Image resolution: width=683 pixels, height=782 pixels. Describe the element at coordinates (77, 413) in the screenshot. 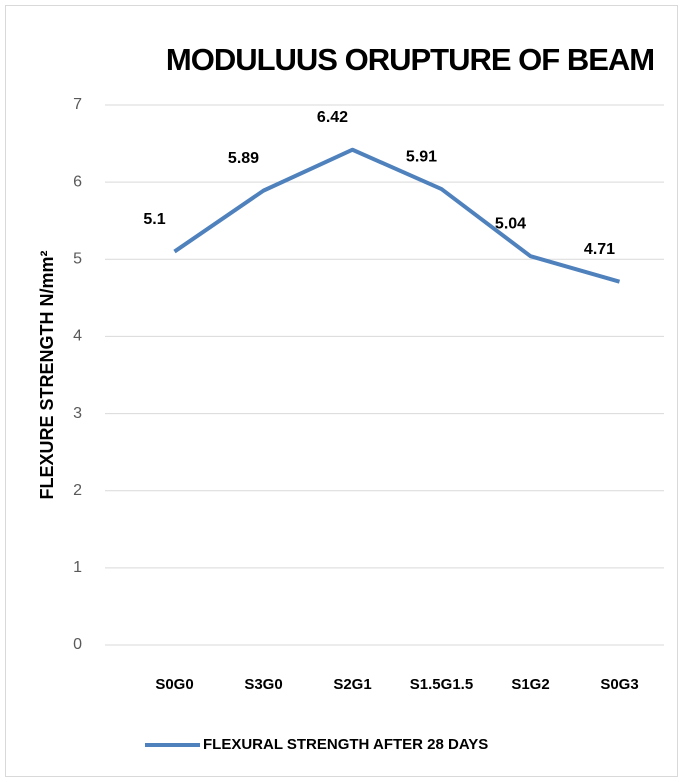

I see `y-tick-label: 3` at that location.